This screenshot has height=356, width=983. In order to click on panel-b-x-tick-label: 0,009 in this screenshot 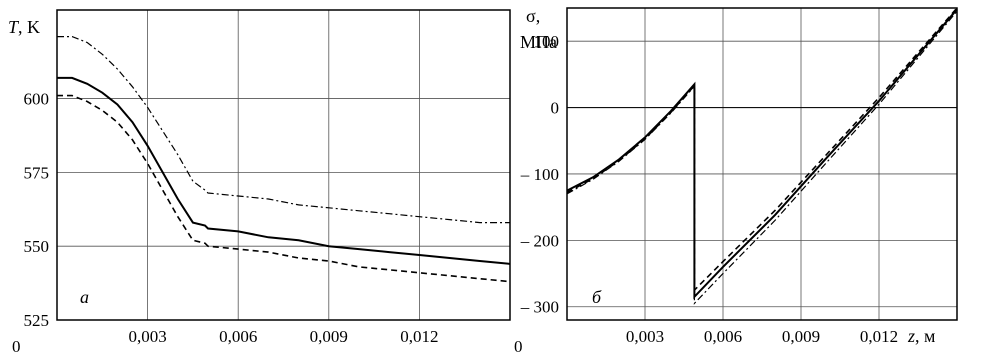, I will do `click(801, 336)`.